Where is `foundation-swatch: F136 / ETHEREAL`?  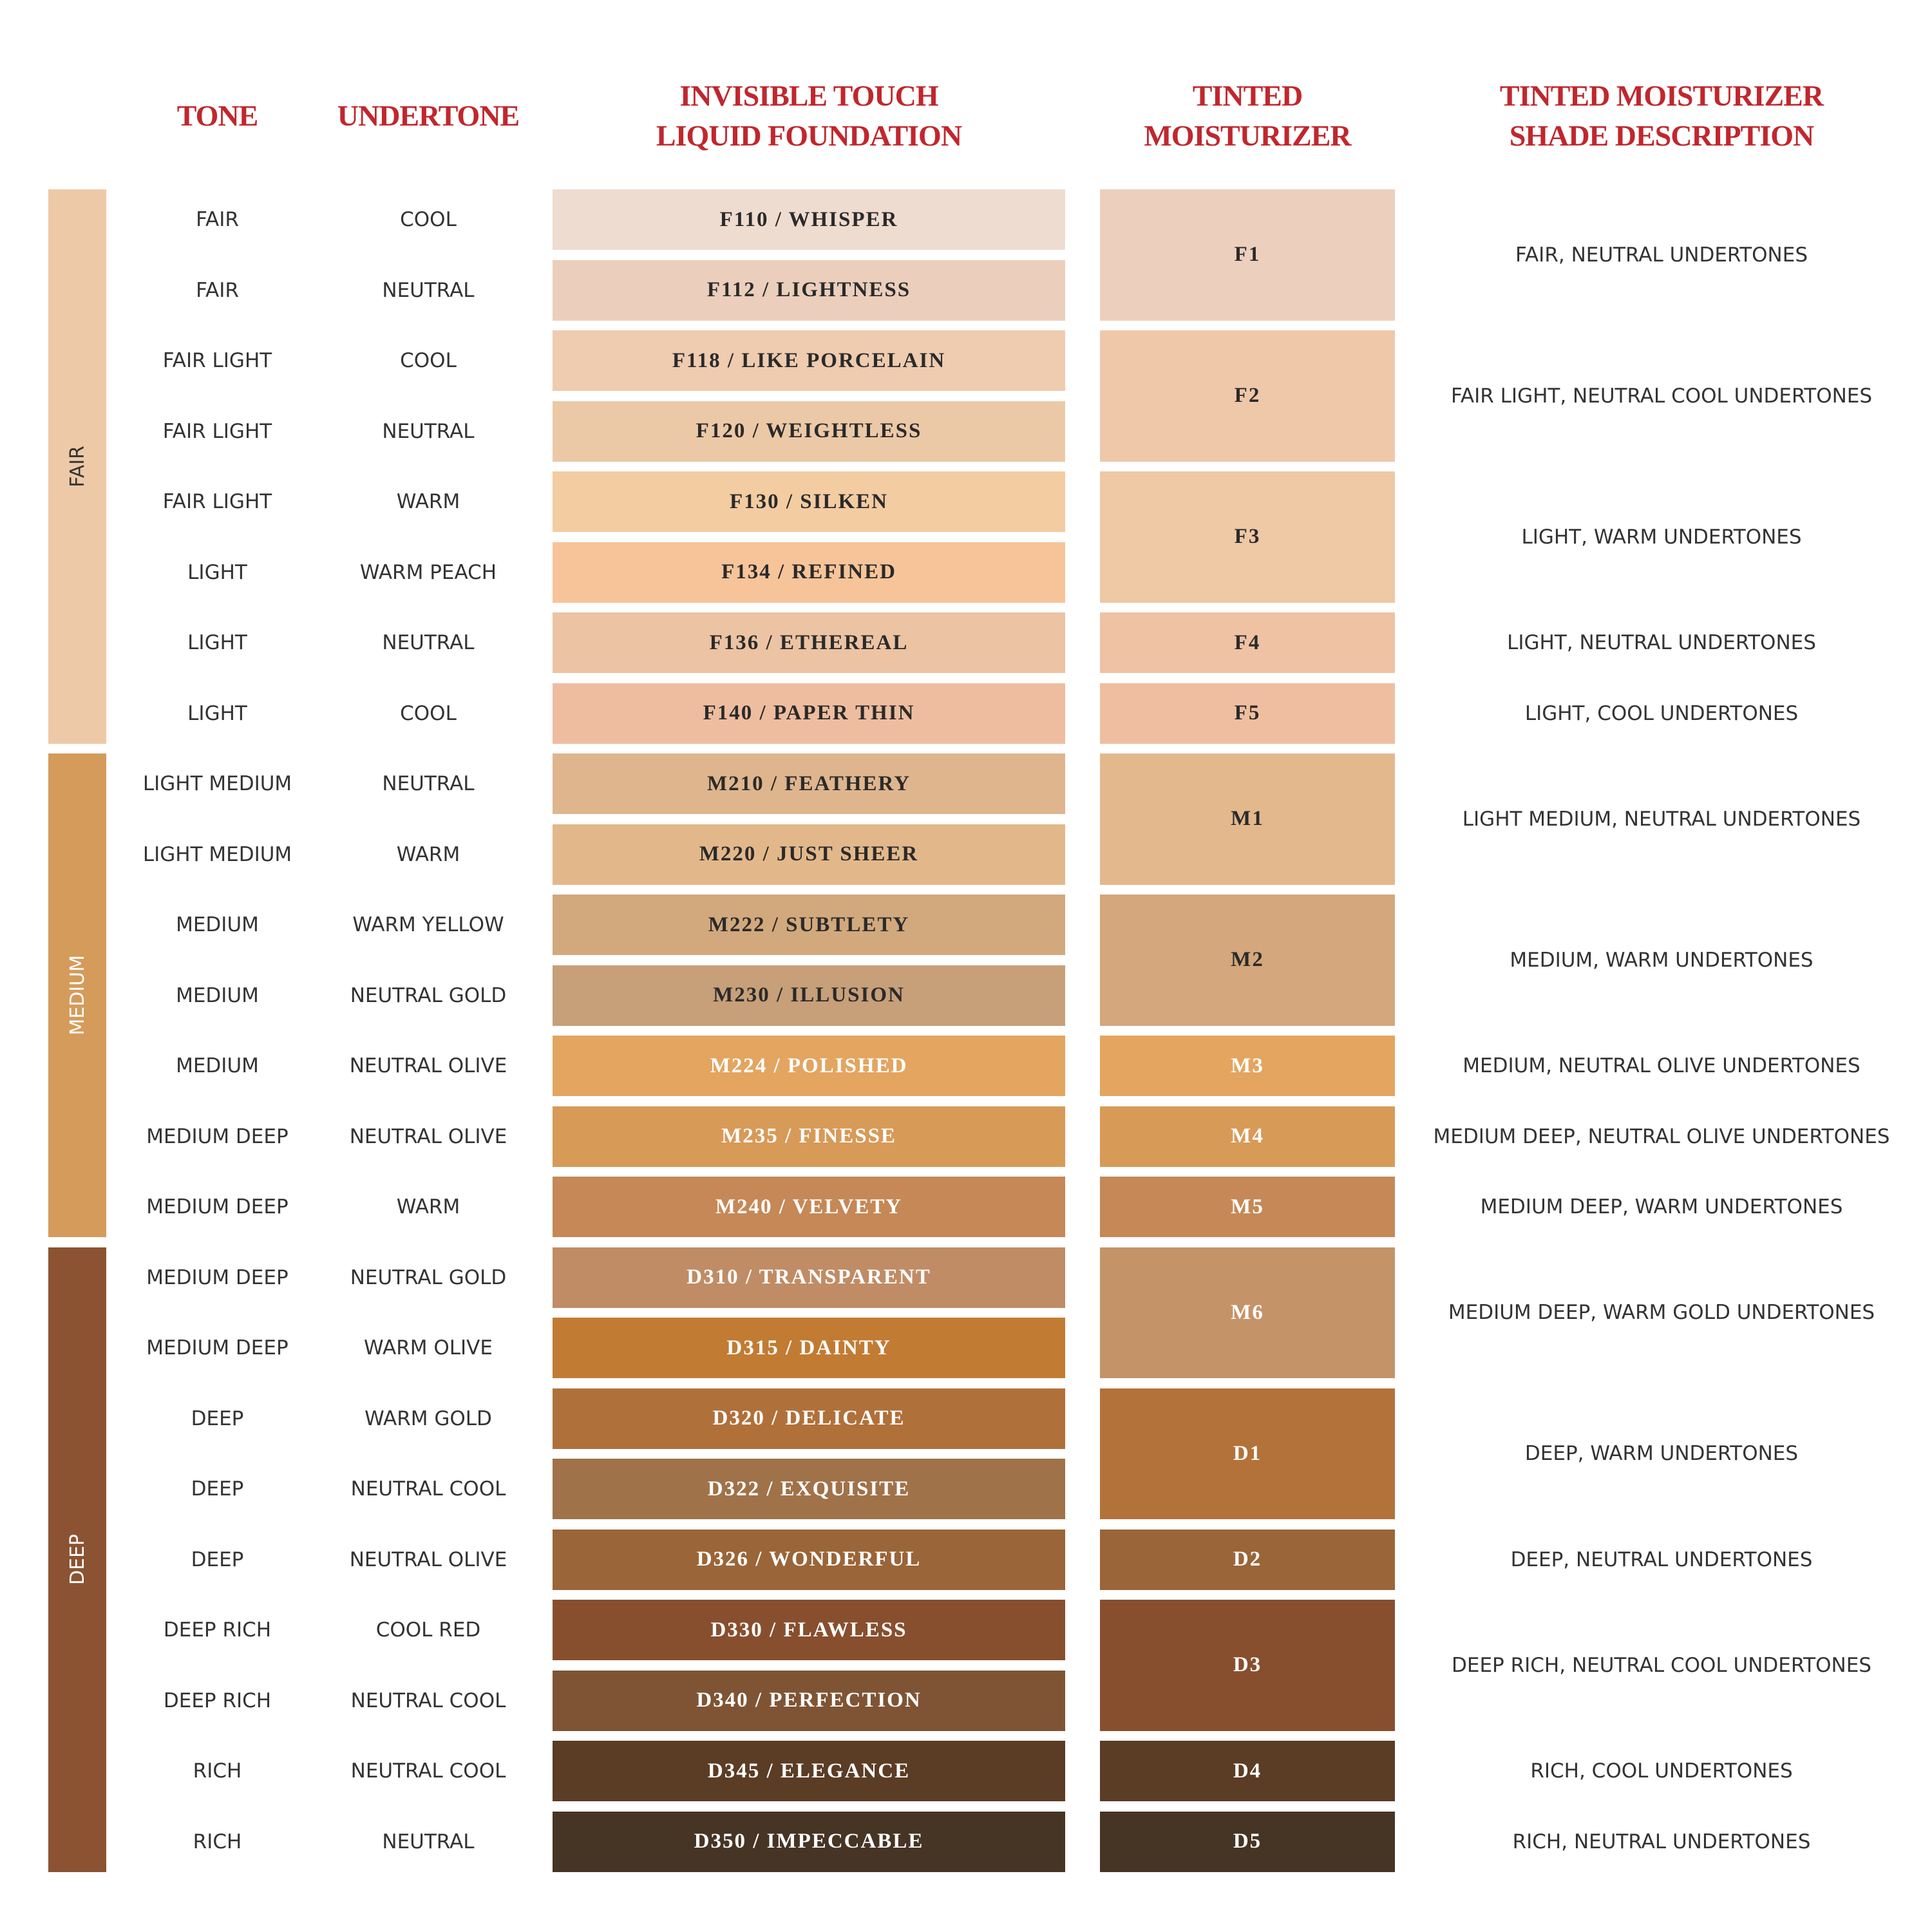
foundation-swatch: F136 / ETHEREAL is located at coordinates (809, 642).